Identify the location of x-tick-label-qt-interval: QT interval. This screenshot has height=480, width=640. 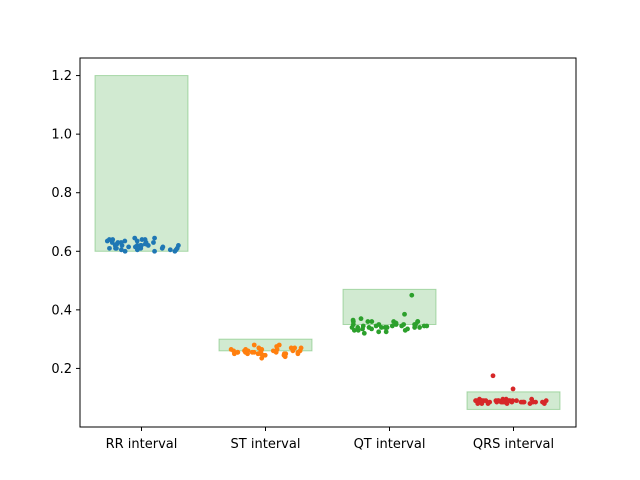
(390, 444).